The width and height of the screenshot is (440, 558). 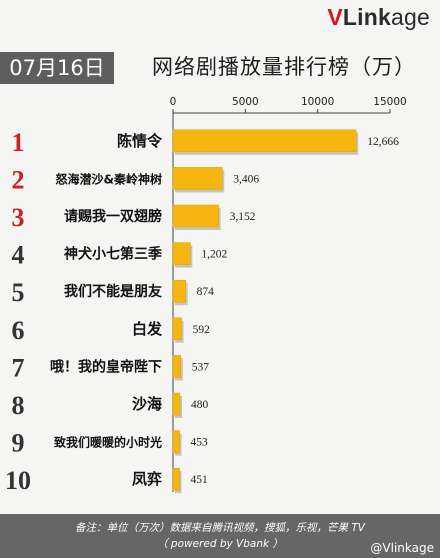 I want to click on drama-name: 致我们暖暖的小时光, so click(x=108, y=442).